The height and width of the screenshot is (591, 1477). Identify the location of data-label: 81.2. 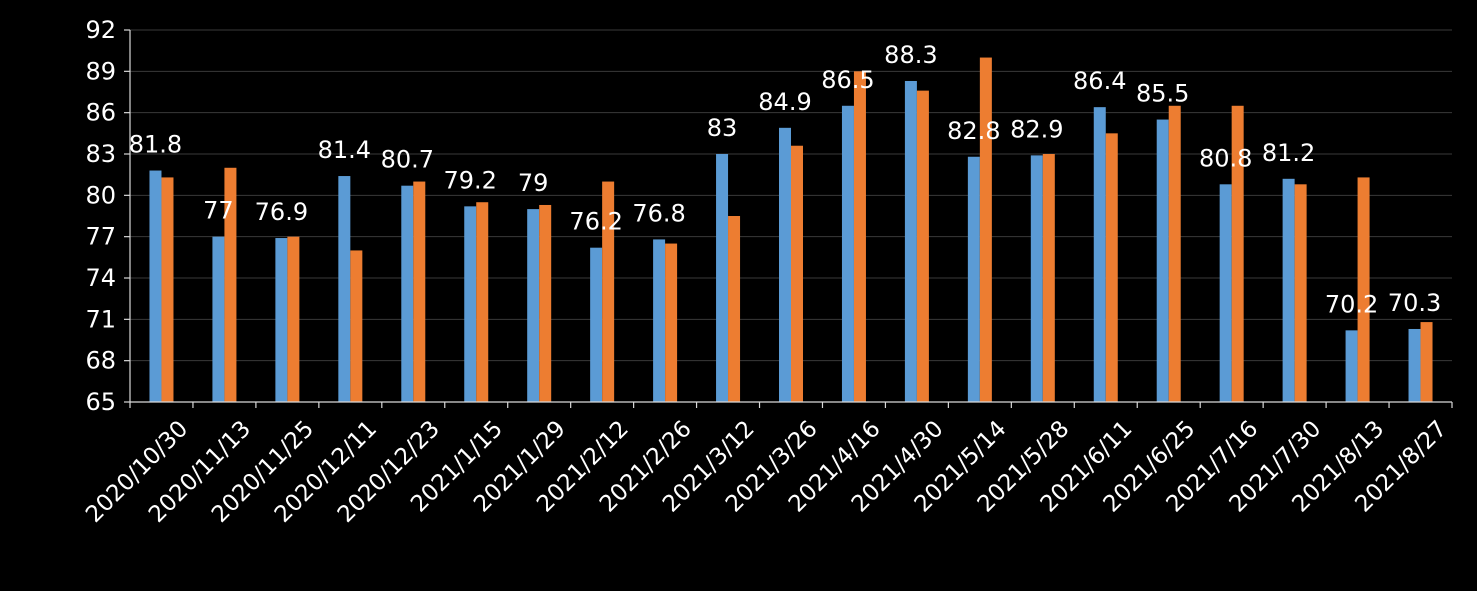
(1288, 153).